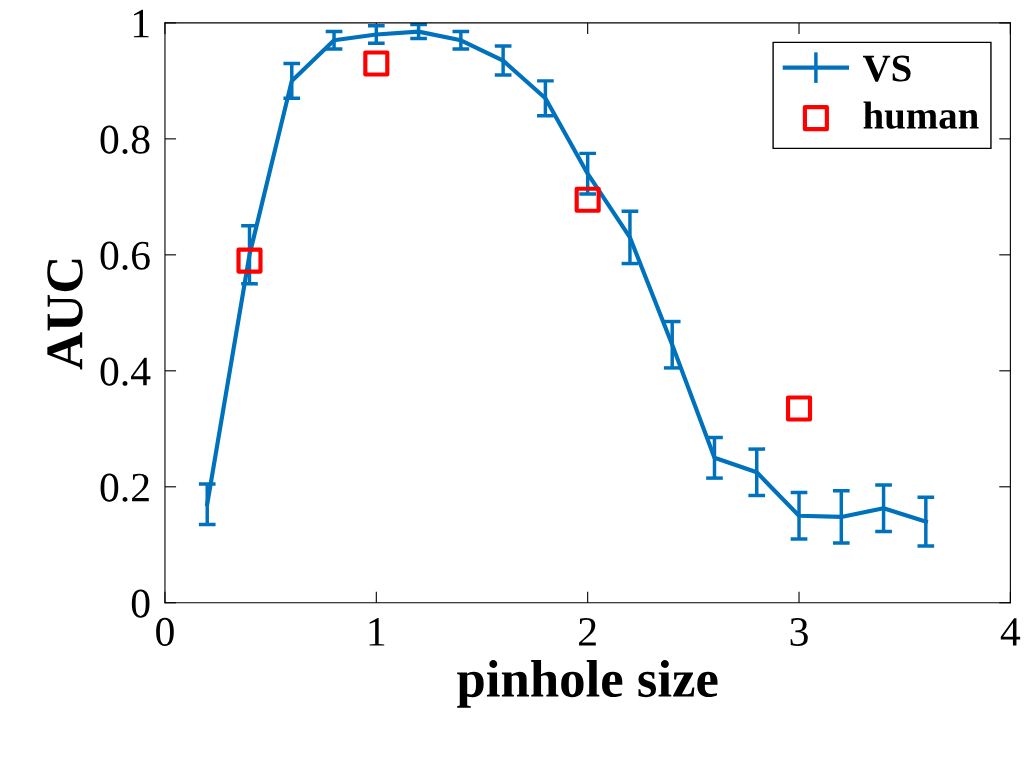  Describe the element at coordinates (799, 631) in the screenshot. I see `x-tick-label: 3` at that location.